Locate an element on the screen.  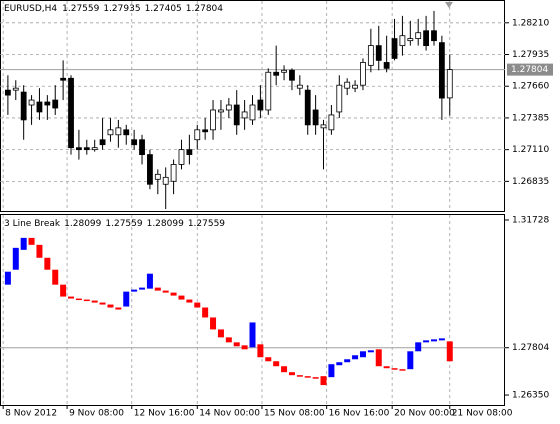
chart-header: EURUSD,H4 1.27559 1.27935 1.27405 1.27804 is located at coordinates (113, 9).